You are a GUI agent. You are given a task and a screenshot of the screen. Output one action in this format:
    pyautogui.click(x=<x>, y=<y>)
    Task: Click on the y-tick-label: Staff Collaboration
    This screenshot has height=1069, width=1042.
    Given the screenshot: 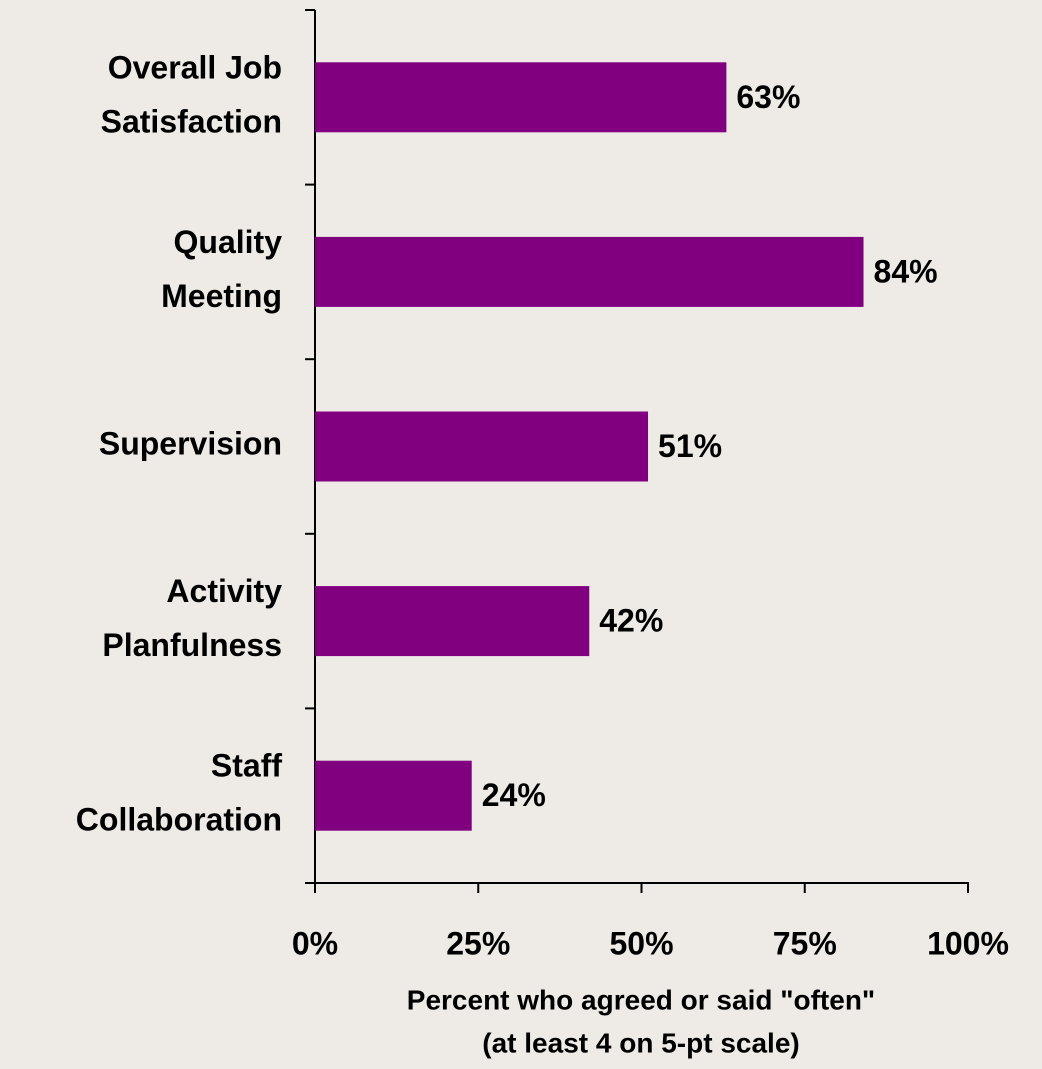 What is the action you would take?
    pyautogui.click(x=179, y=793)
    